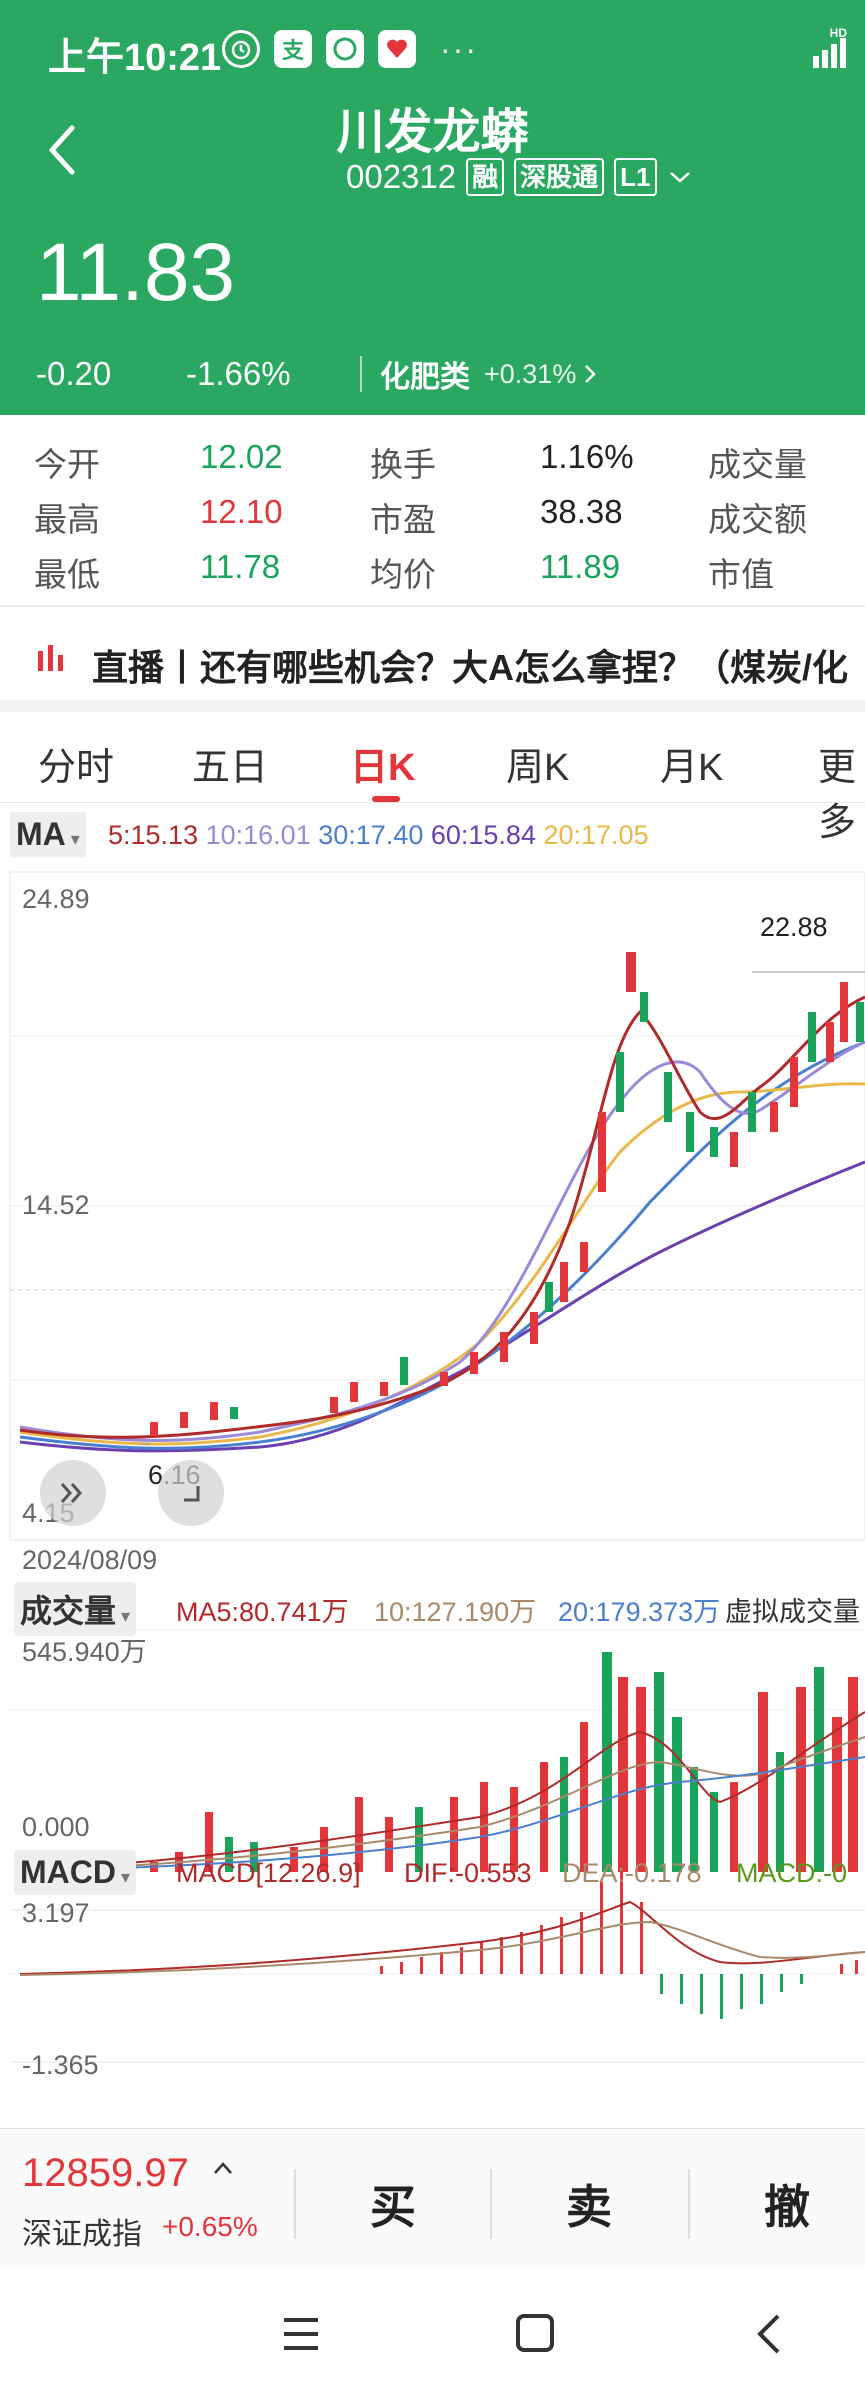 This screenshot has height=2400, width=865. I want to click on mcap-label: 市值, so click(741, 574).